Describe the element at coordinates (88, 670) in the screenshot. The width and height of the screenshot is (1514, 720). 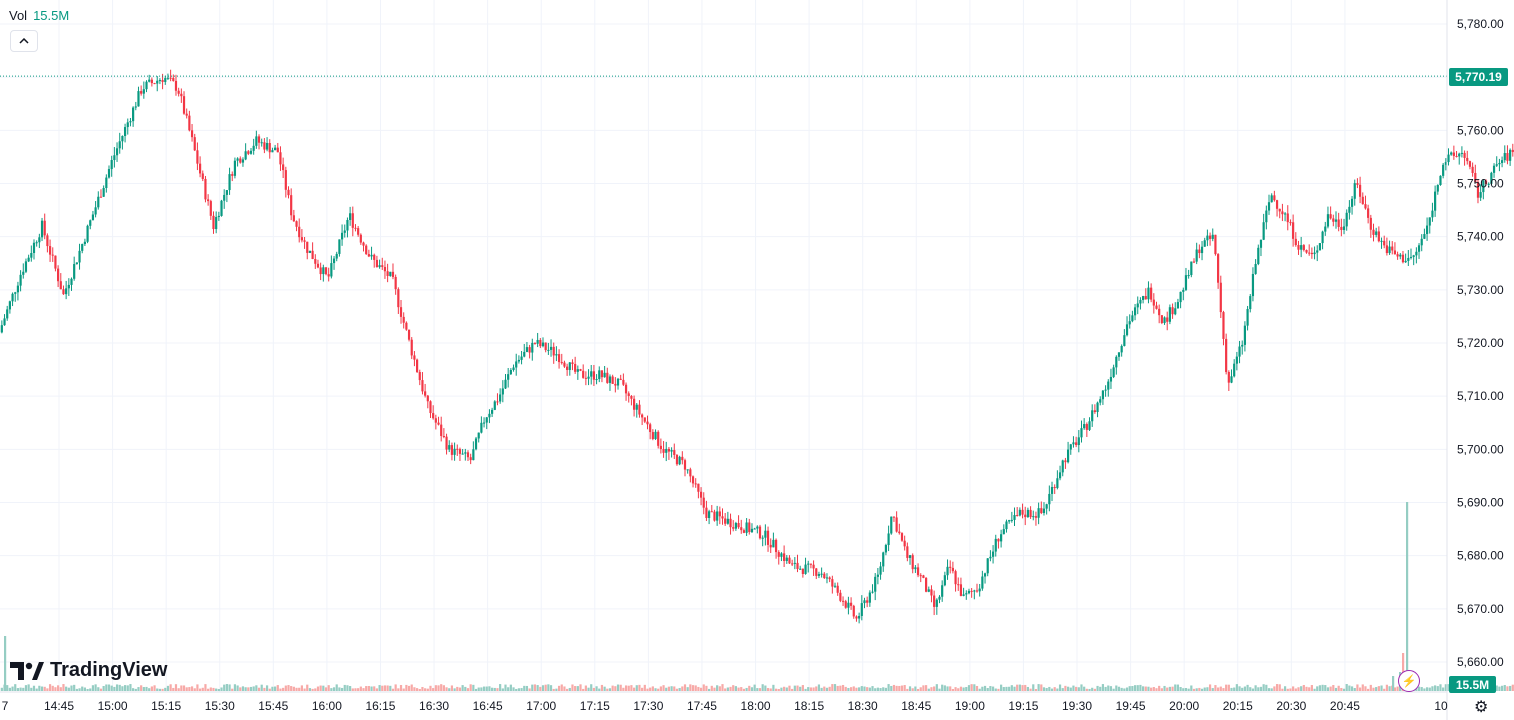
I see `tradingview-logo: TradingView` at that location.